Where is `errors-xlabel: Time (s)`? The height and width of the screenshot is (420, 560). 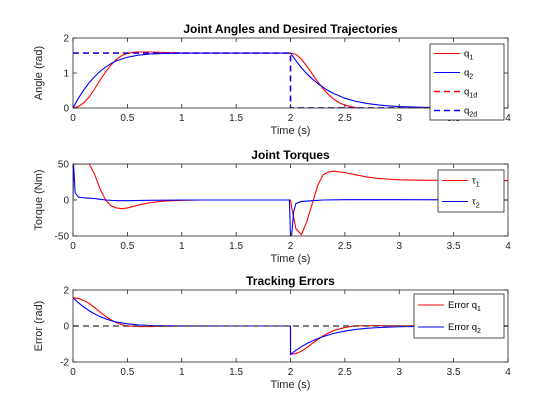 errors-xlabel: Time (s) is located at coordinates (291, 385).